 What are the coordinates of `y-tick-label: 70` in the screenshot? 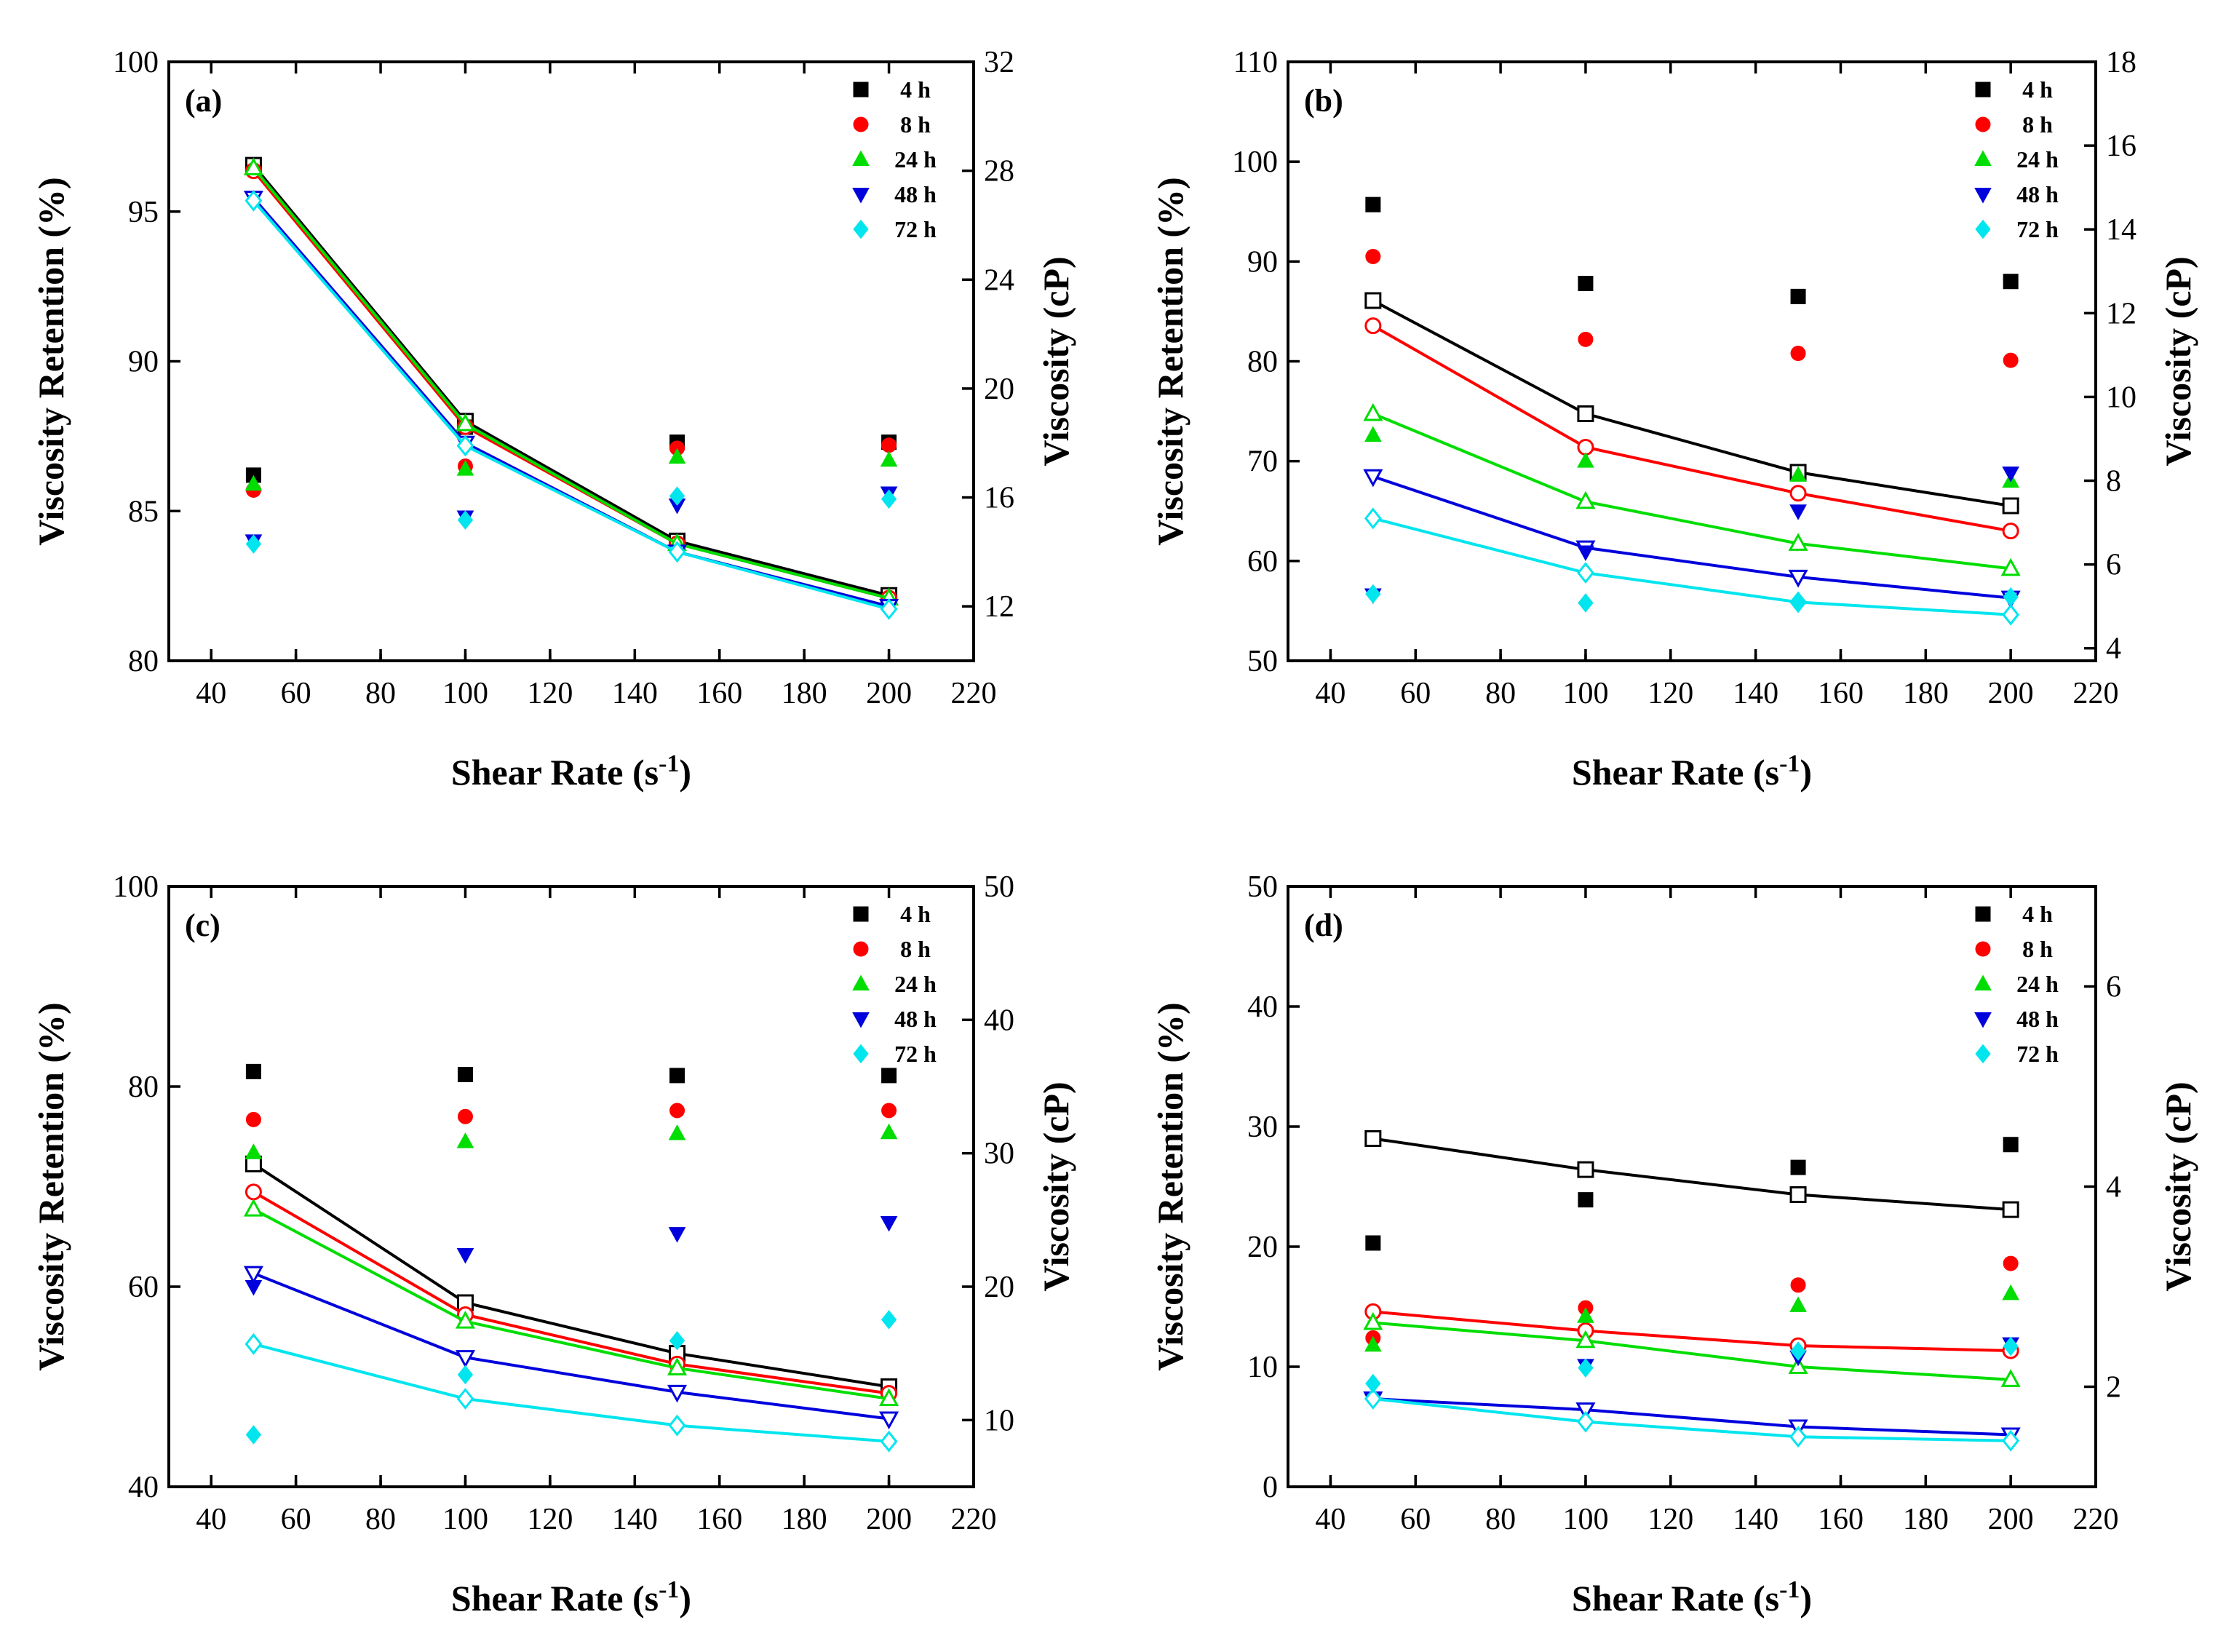 It's located at (1262, 462).